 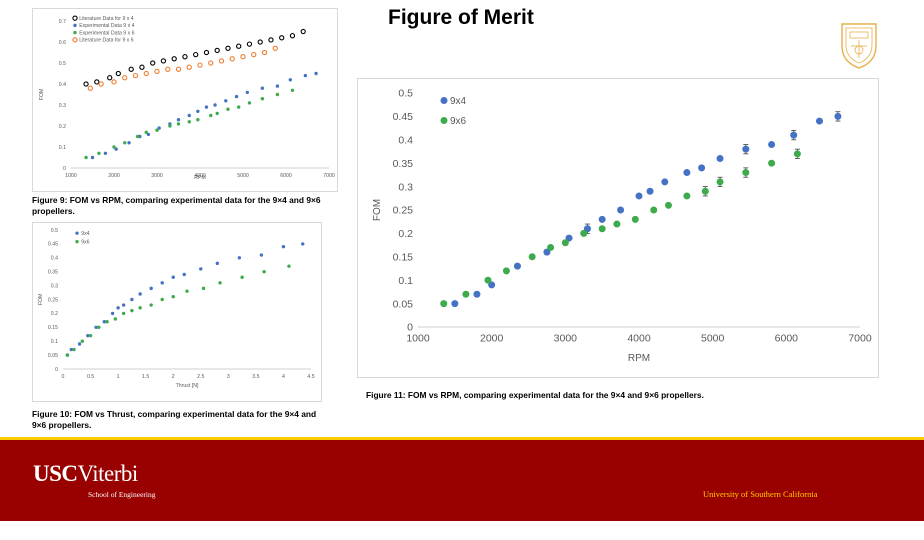 What do you see at coordinates (860, 339) in the screenshot?
I see `fig11-xtick-label: 7000` at bounding box center [860, 339].